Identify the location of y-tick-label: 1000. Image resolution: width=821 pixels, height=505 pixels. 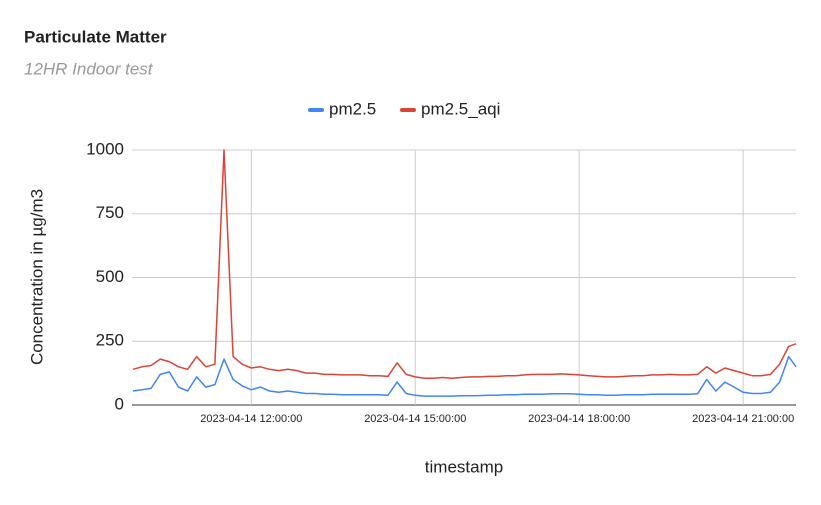
(105, 148).